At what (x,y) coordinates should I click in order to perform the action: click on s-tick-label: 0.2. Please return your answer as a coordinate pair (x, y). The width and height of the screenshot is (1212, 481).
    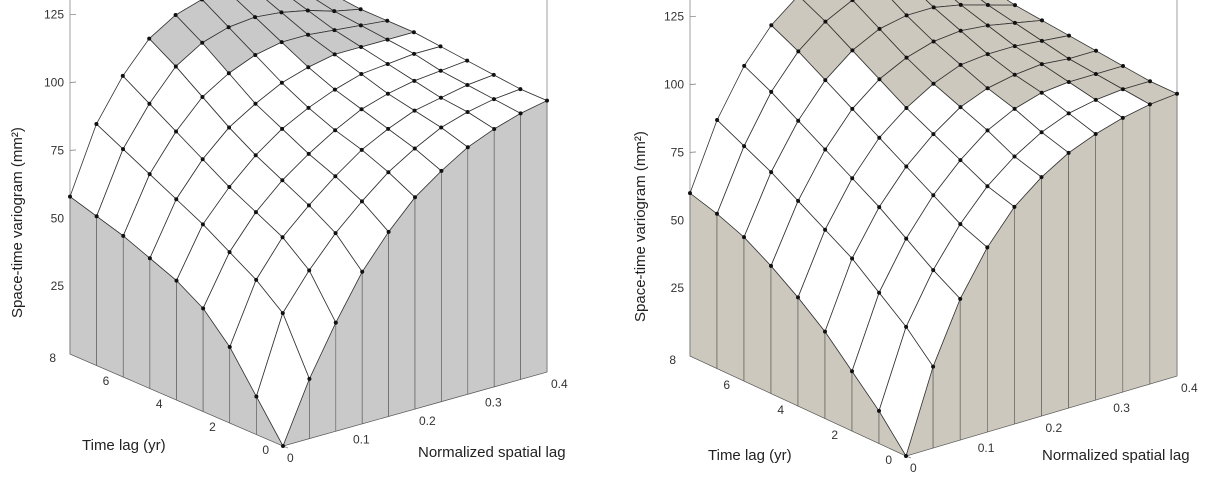
    Looking at the image, I should click on (427, 421).